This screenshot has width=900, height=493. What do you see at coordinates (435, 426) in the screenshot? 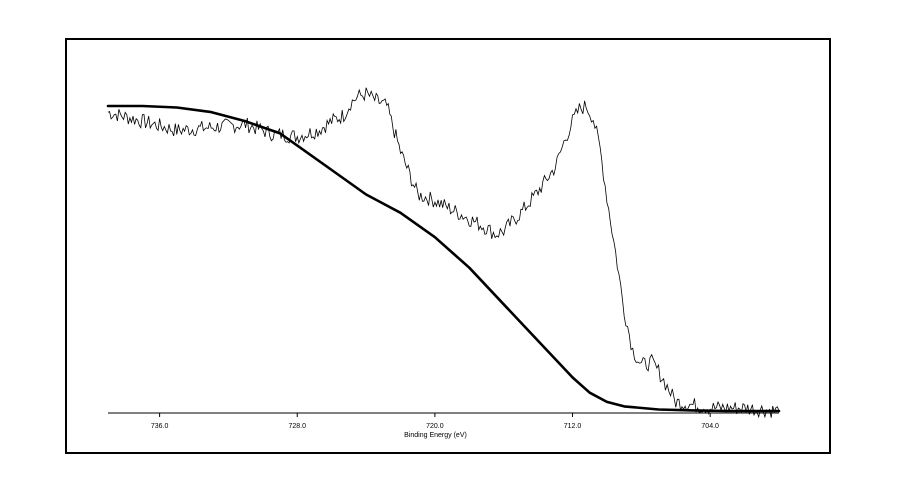
I see `x-tick-label: 720.0` at bounding box center [435, 426].